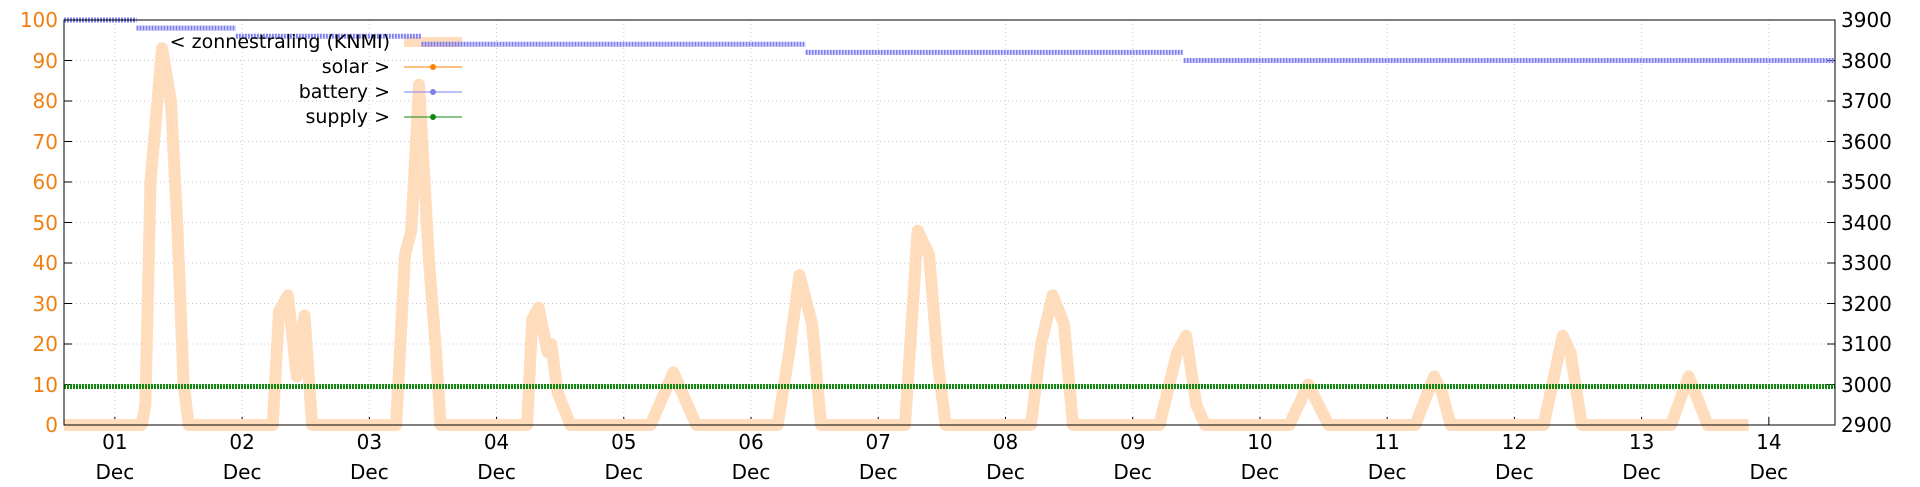 This screenshot has height=487, width=1920. I want to click on y-tick-label: 50, so click(45, 222).